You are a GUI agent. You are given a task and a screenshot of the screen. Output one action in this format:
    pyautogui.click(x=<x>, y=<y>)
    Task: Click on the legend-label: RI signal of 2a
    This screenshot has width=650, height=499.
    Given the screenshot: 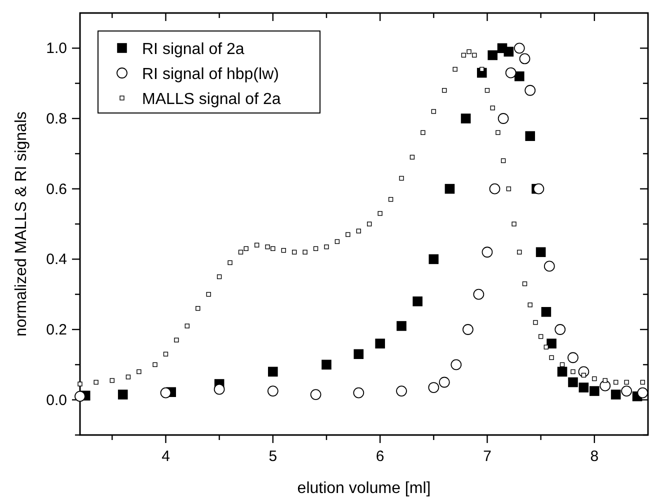 What is the action you would take?
    pyautogui.click(x=193, y=49)
    